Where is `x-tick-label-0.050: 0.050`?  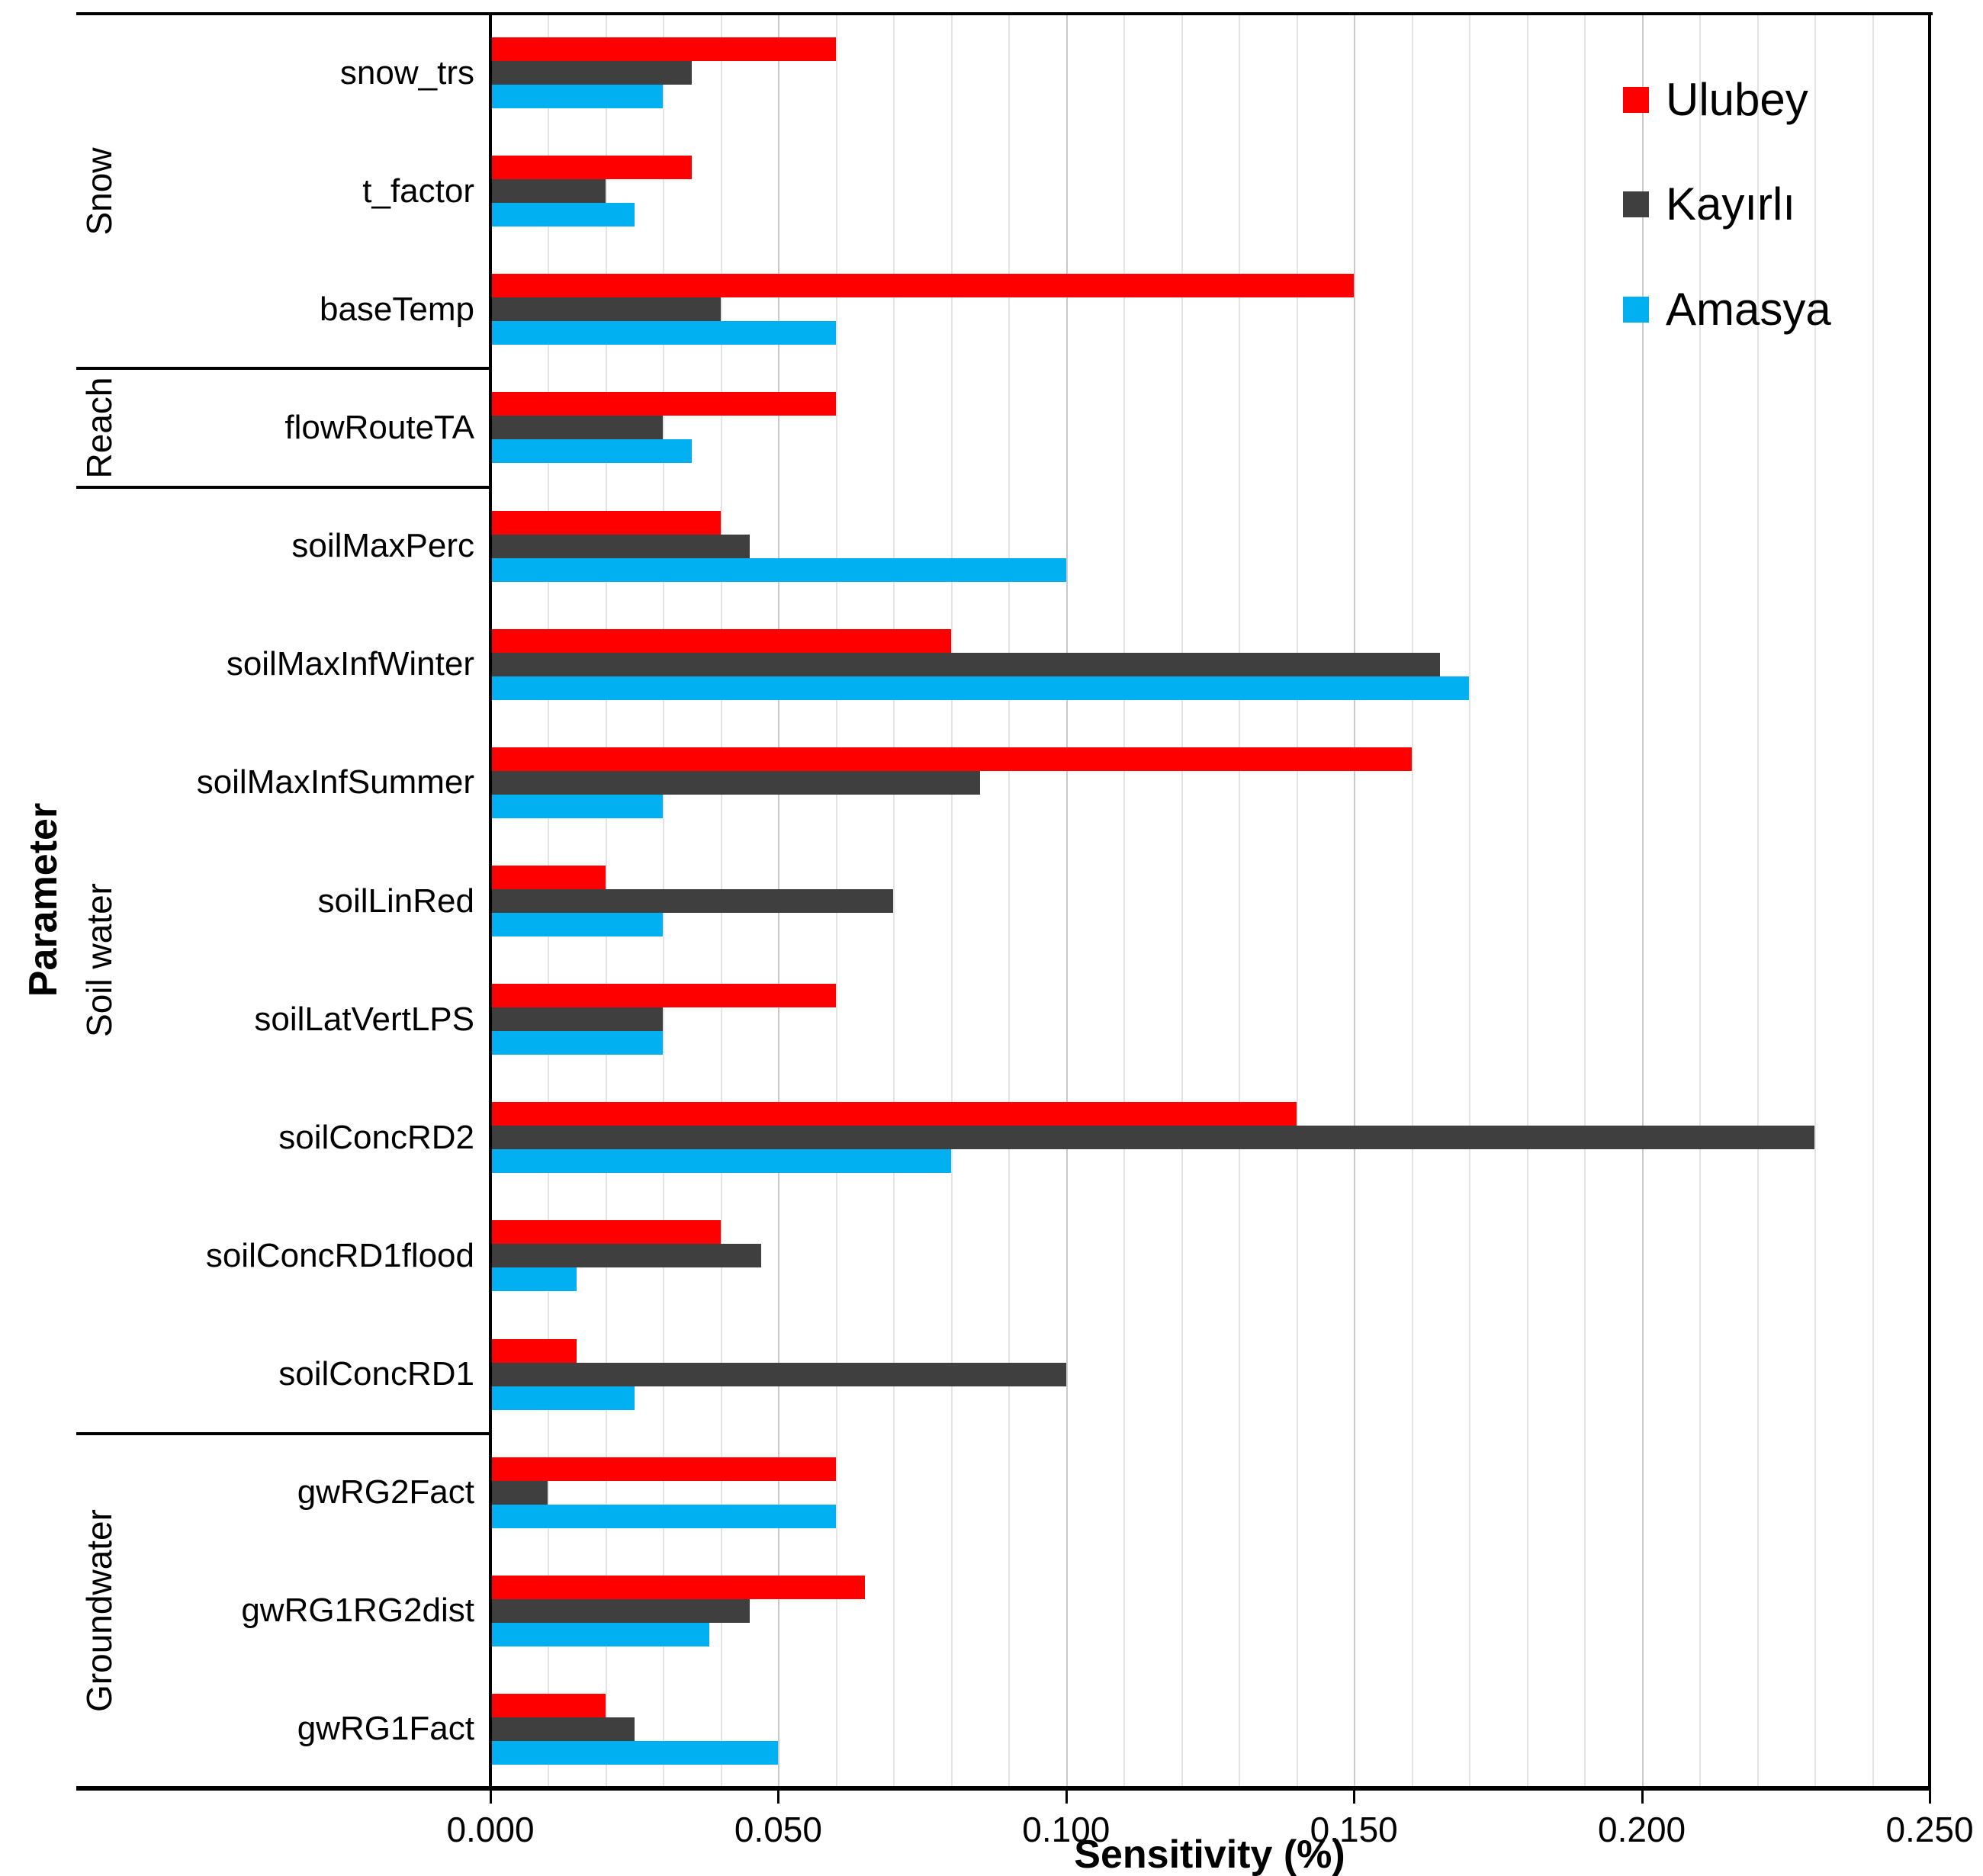 x-tick-label-0.050: 0.050 is located at coordinates (778, 1829).